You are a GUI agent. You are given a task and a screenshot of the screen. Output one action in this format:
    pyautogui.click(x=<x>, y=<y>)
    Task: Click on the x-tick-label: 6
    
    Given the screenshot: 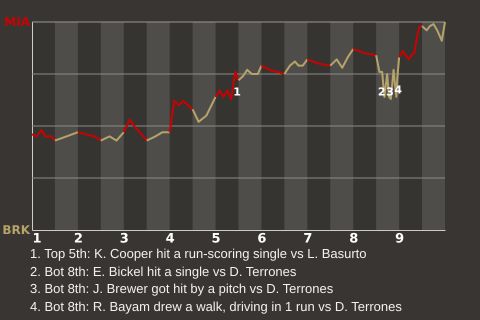 What is the action you would take?
    pyautogui.click(x=261, y=239)
    